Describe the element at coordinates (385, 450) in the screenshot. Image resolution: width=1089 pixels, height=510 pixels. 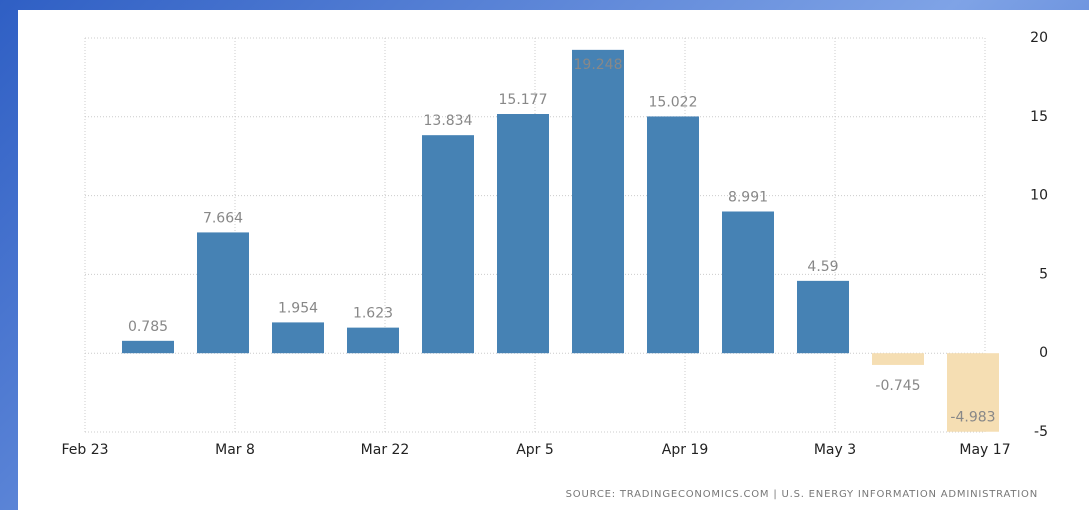
I see `x-tick-label: Mar 22` at that location.